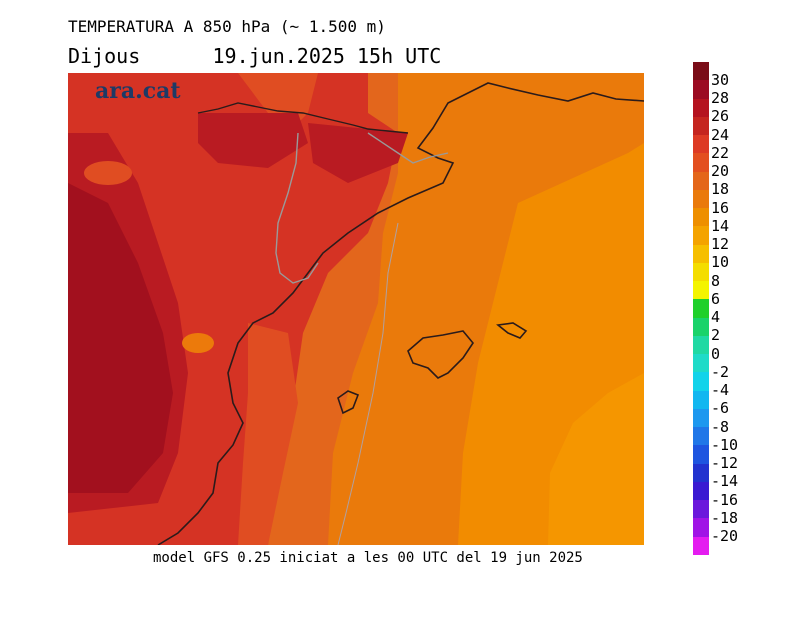  Describe the element at coordinates (720, 171) in the screenshot. I see `legend-label: 20` at that location.